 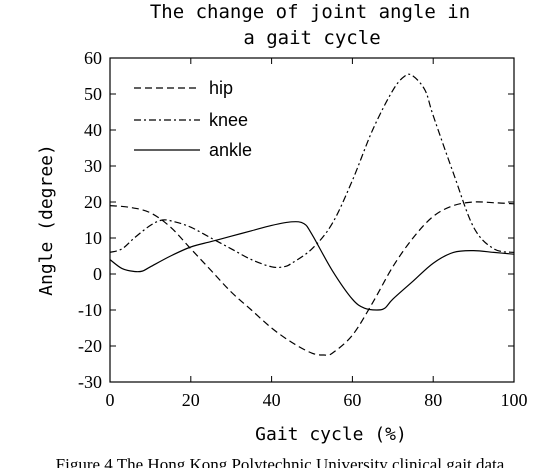 What do you see at coordinates (311, 38) in the screenshot?
I see `chart-title-line-2: a gait cycle` at bounding box center [311, 38].